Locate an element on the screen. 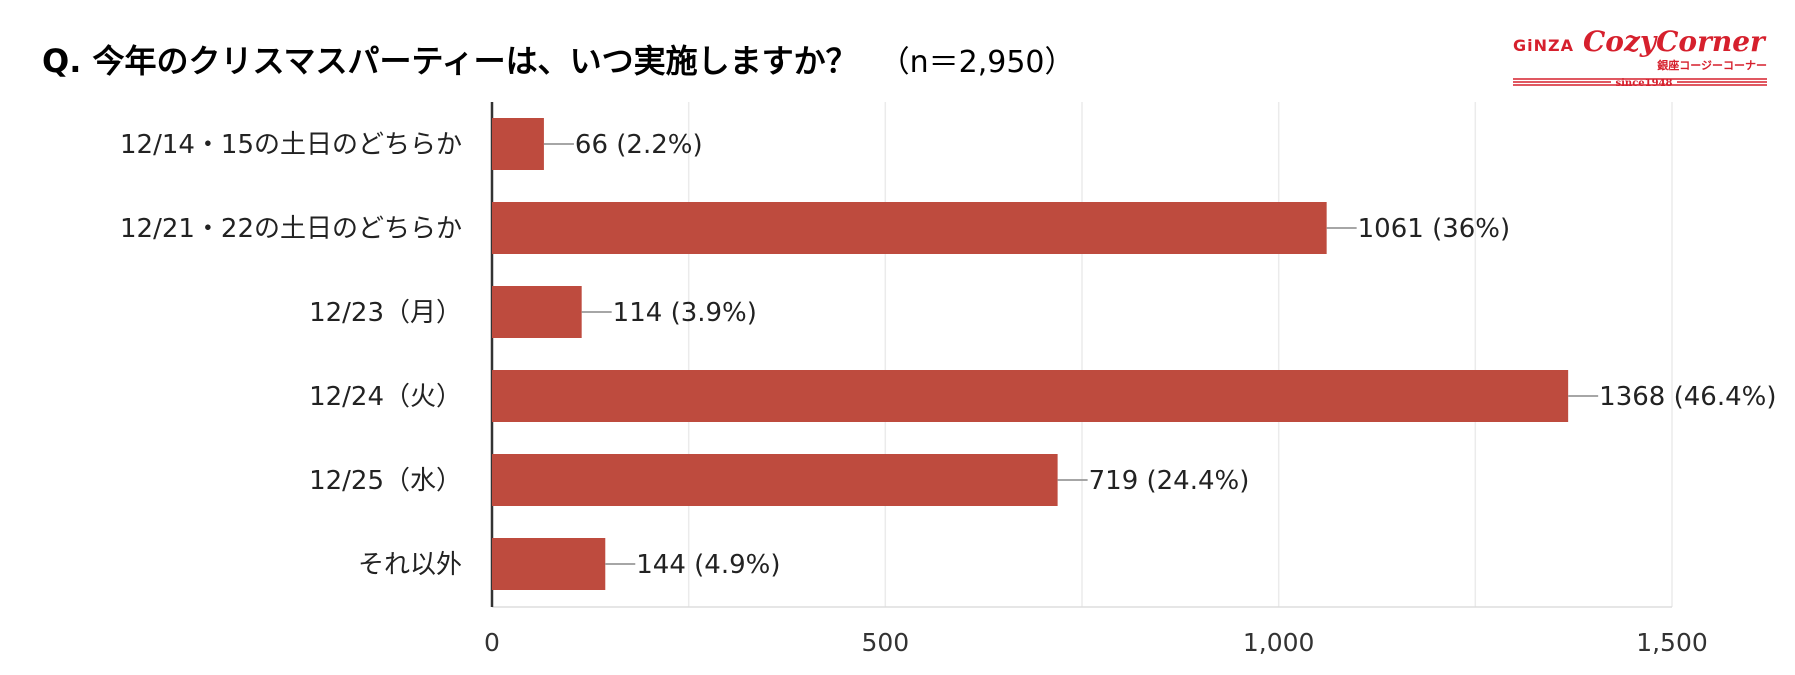 Image resolution: width=1795 pixels, height=675 pixels. chart-title: Q. 今年のクリスマスパーティーは、いつ実施しますか？ （n＝2,950） is located at coordinates (558, 59).